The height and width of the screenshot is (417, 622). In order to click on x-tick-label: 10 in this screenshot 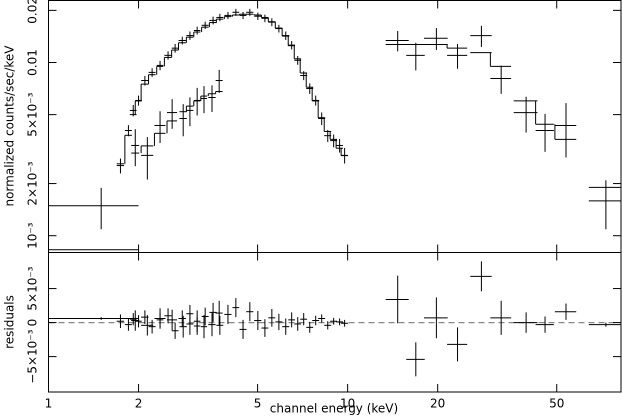, I will do `click(347, 404)`.